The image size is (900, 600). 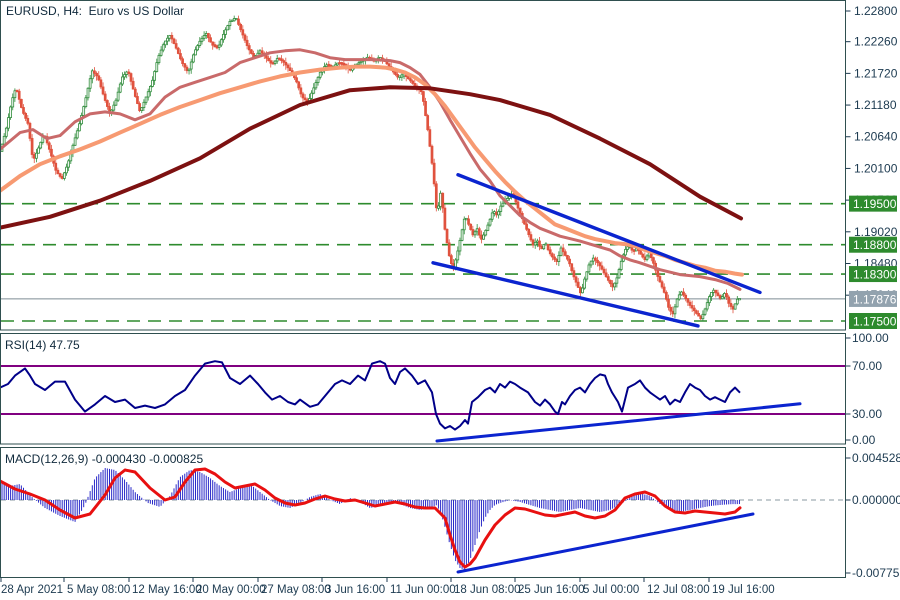 I want to click on svg-text: 1.19020, so click(x=876, y=232).